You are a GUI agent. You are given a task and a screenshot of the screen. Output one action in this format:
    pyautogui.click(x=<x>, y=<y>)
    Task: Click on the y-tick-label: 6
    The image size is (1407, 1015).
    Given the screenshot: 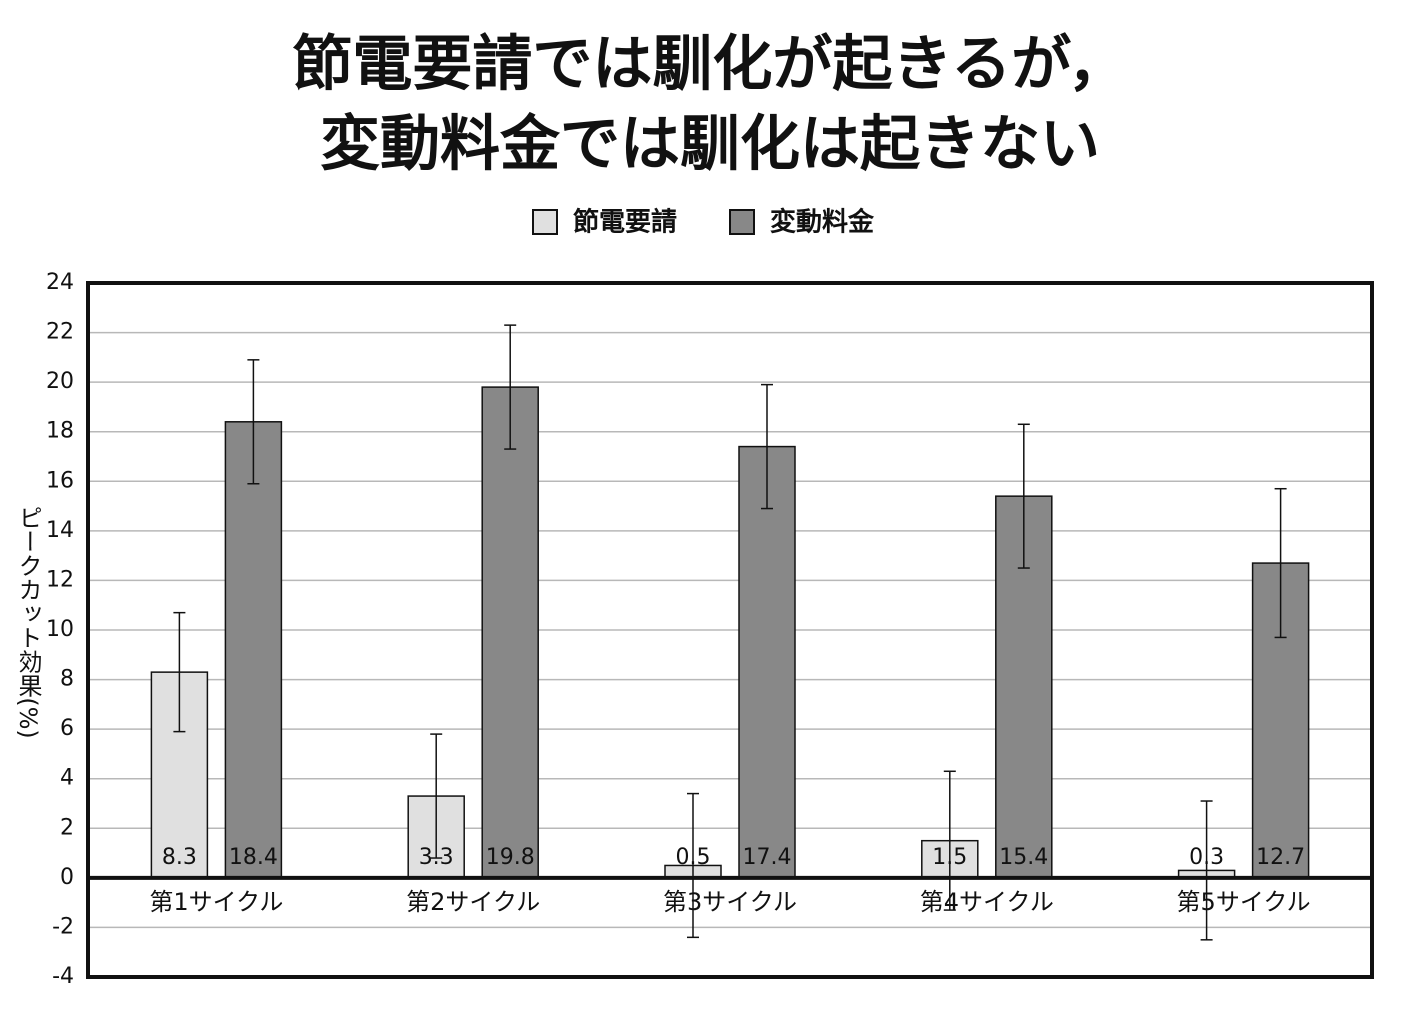 What is the action you would take?
    pyautogui.click(x=67, y=728)
    